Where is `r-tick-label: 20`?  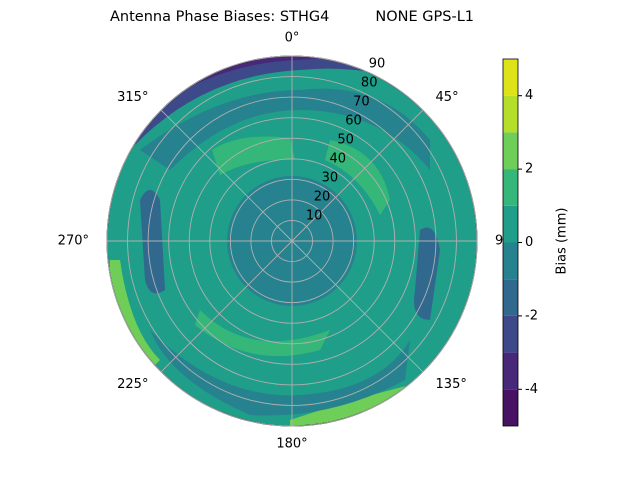
r-tick-label: 20 is located at coordinates (322, 197).